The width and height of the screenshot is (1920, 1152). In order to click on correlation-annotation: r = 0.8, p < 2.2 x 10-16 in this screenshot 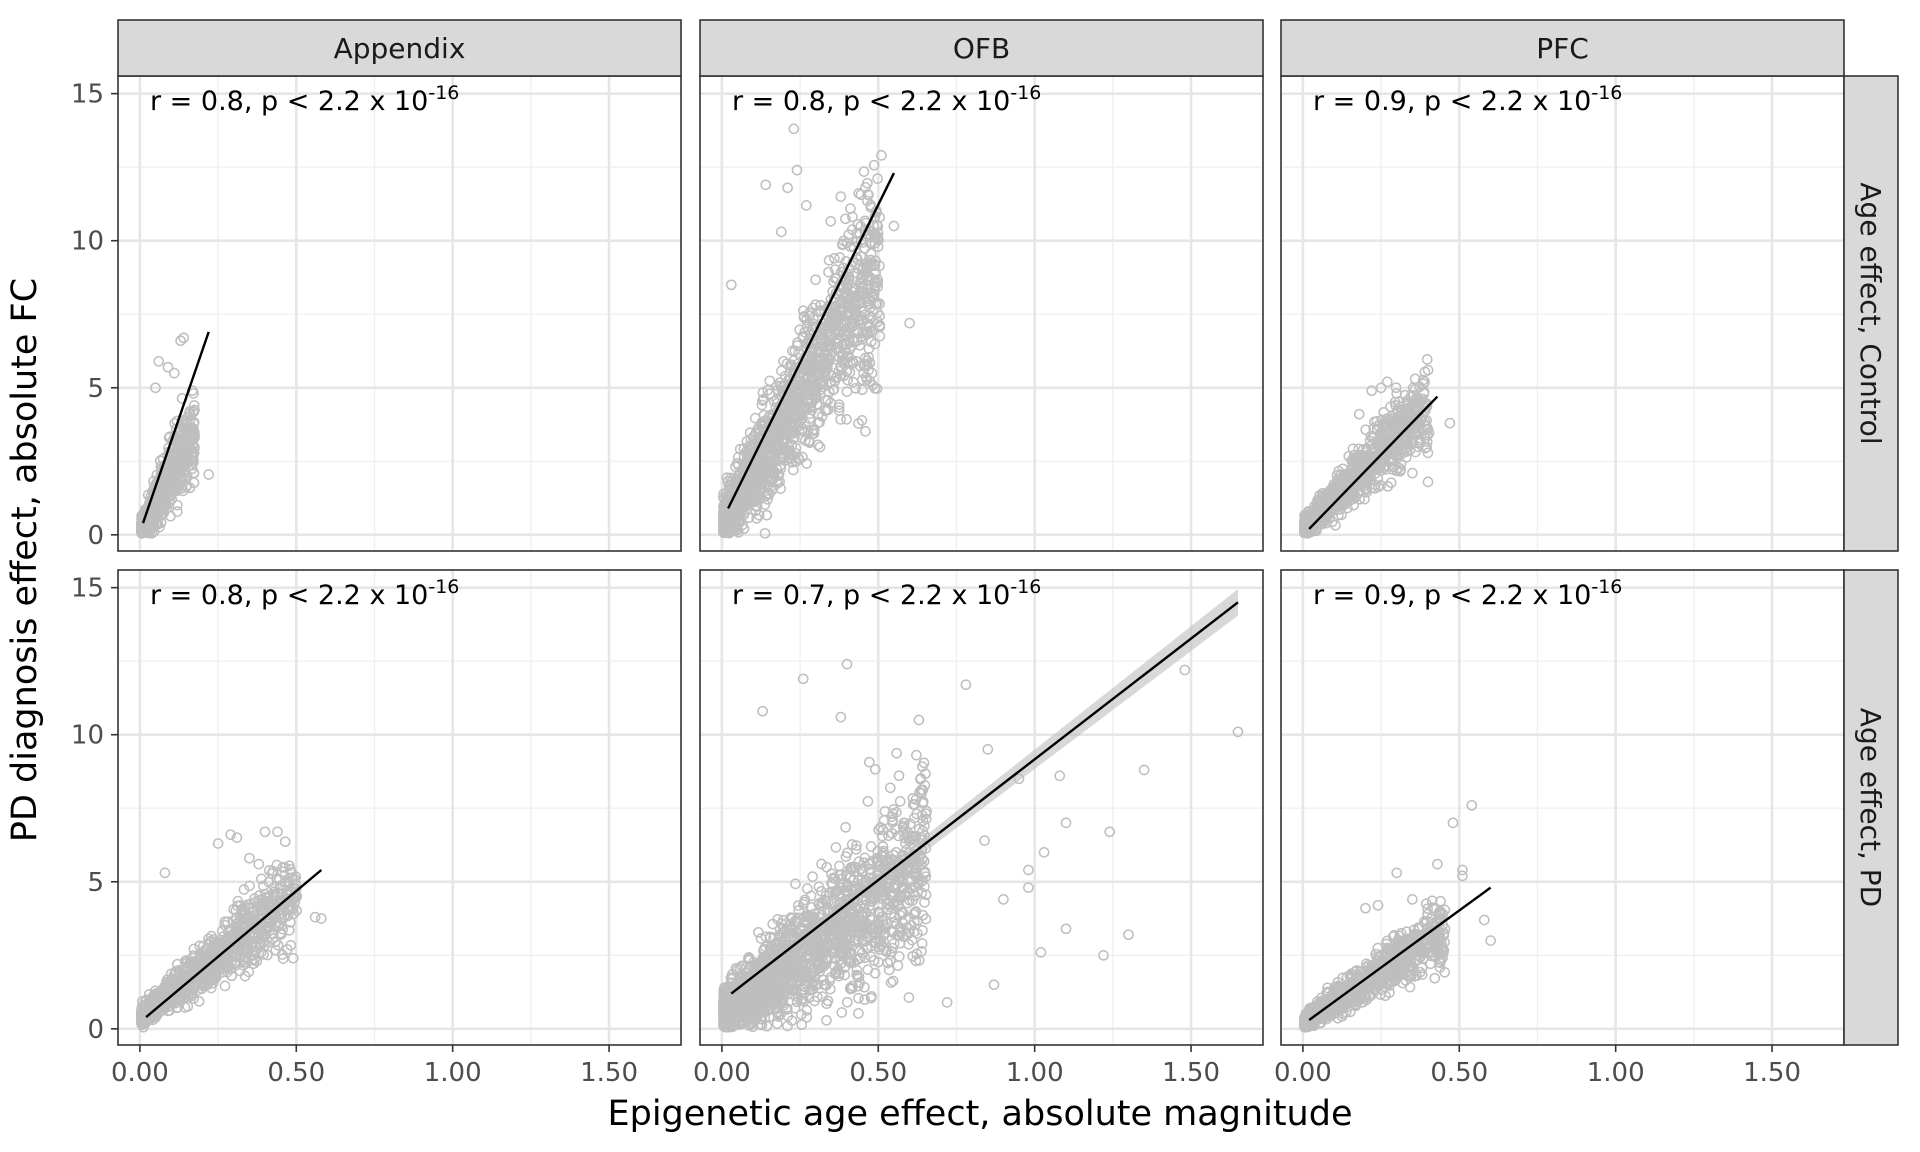, I will do `click(304, 99)`.